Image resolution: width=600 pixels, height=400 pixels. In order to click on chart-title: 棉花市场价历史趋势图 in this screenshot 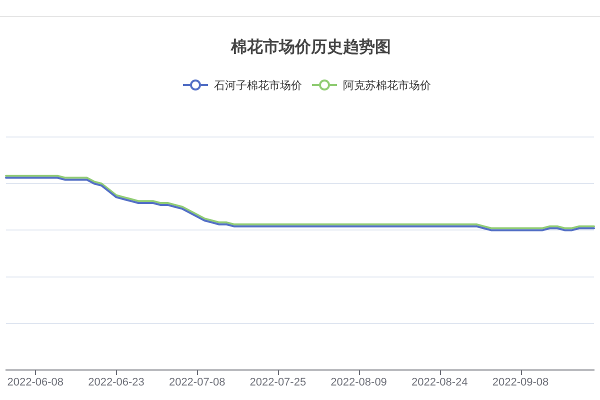, I will do `click(310, 46)`.